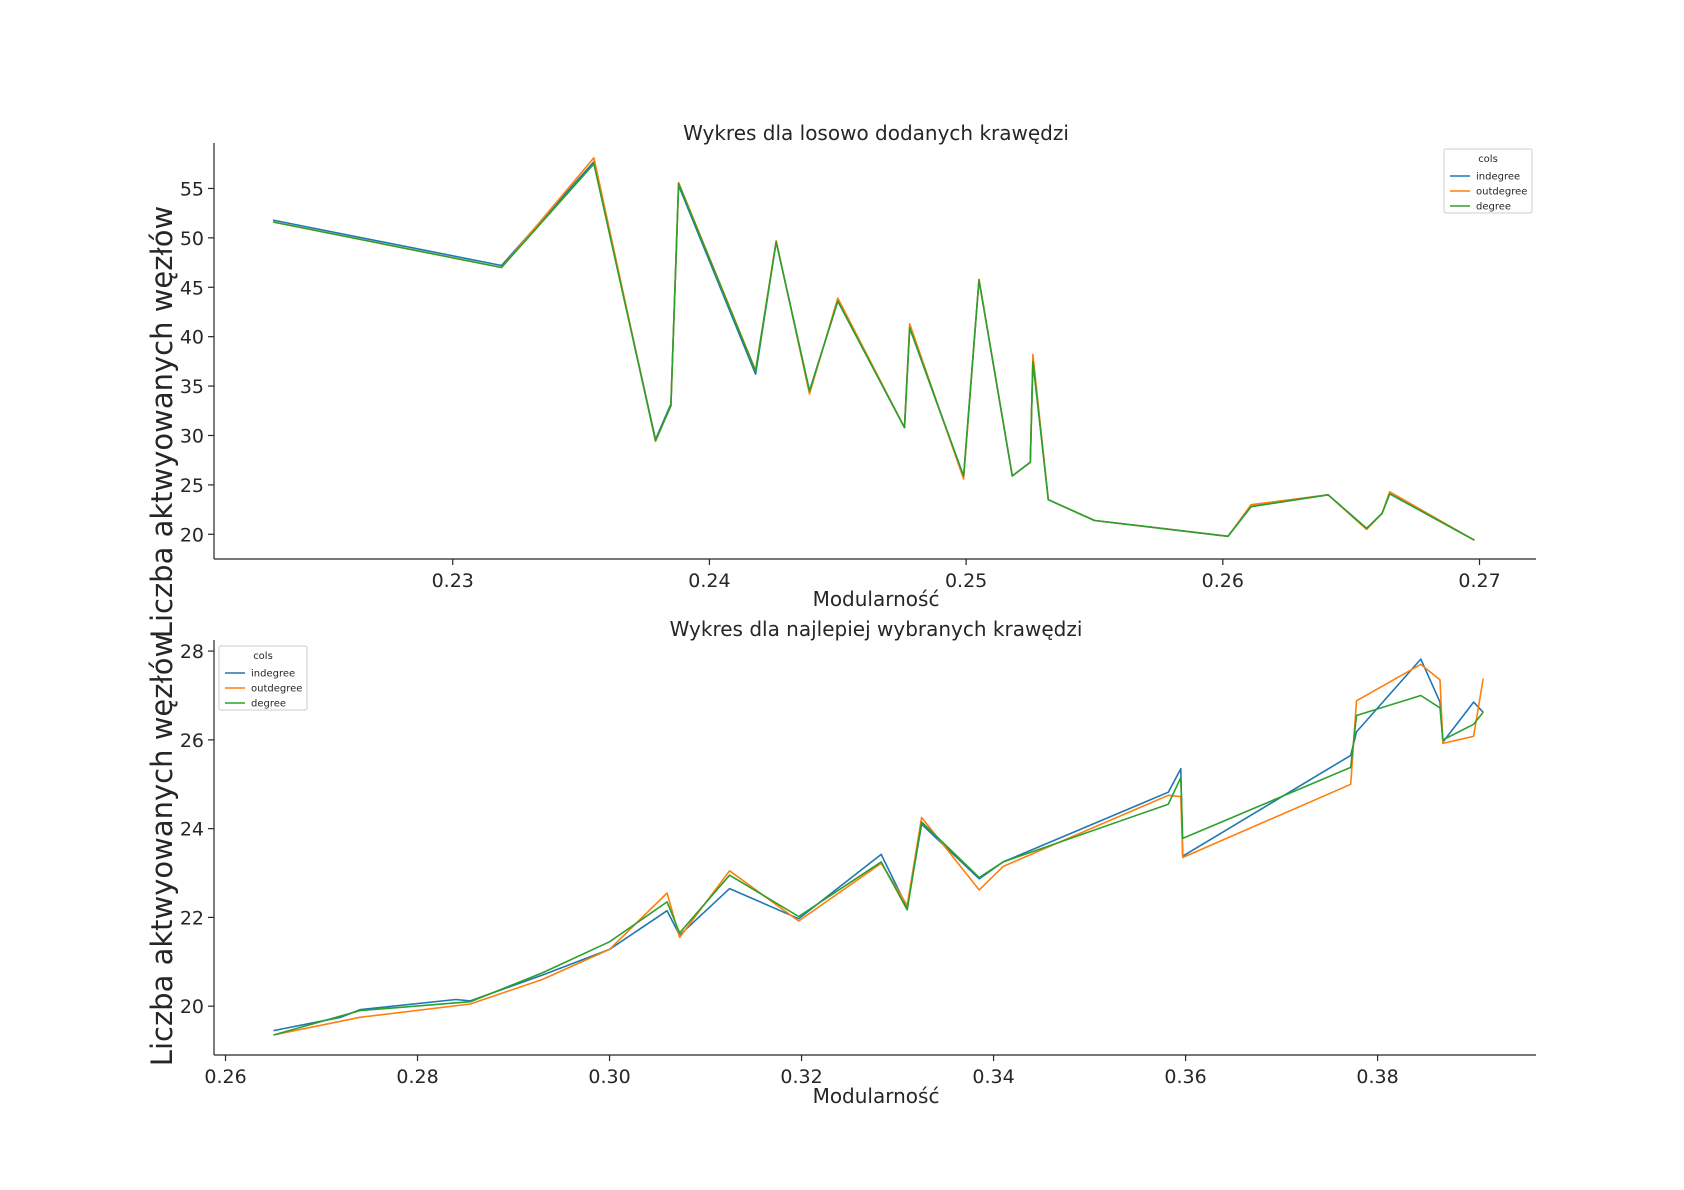  Describe the element at coordinates (192, 830) in the screenshot. I see `y-tick-label: 24` at that location.